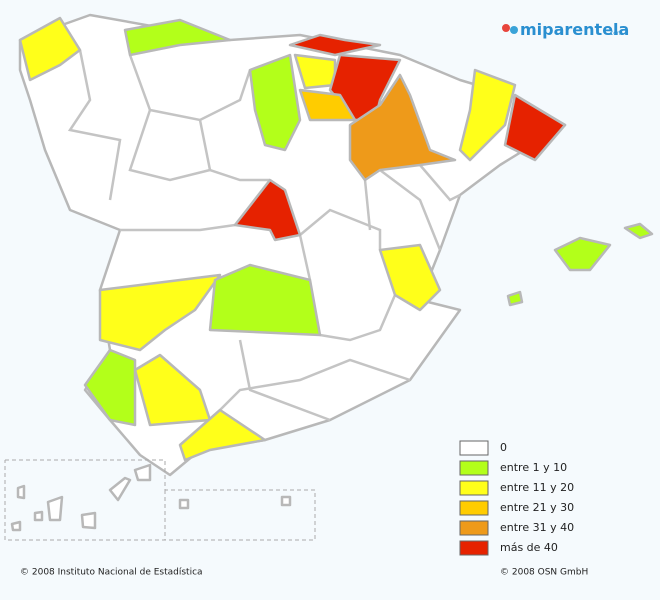  I want to click on legend-label: entre 21 y 30, so click(537, 507).